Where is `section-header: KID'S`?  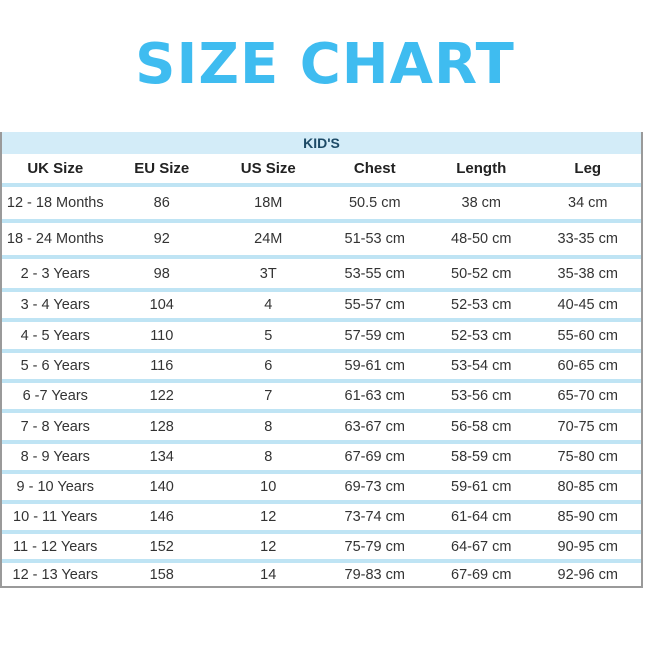
section-header: KID'S is located at coordinates (321, 143).